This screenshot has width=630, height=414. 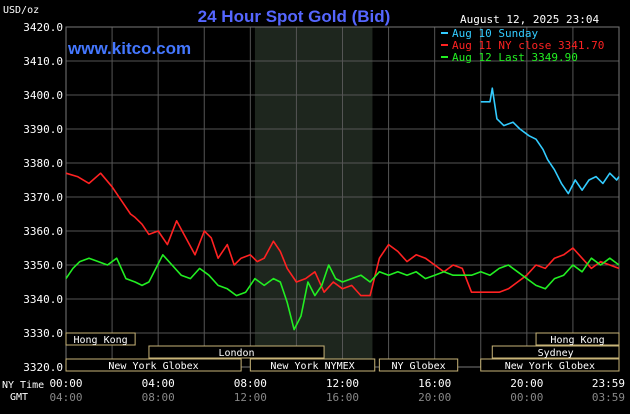 What do you see at coordinates (21, 10) in the screenshot?
I see `y-axis-unit-label: USD/oz` at bounding box center [21, 10].